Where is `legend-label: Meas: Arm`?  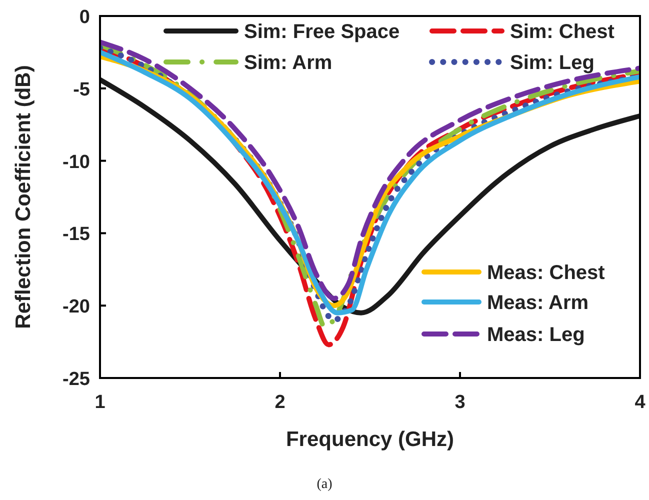
legend-label: Meas: Arm is located at coordinates (538, 303).